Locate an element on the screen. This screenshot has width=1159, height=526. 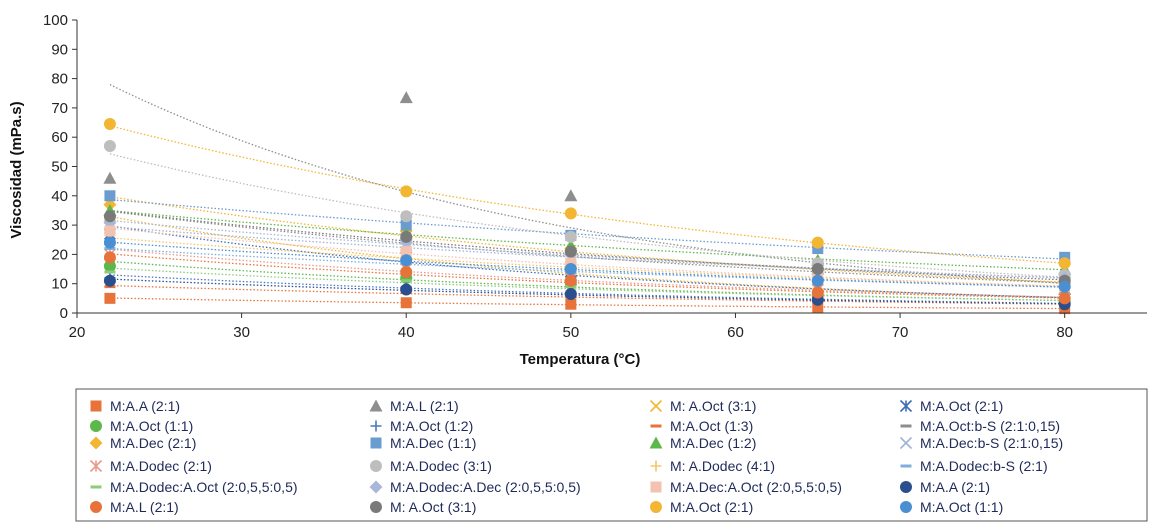
y-tick-label: 30 is located at coordinates (59, 225).